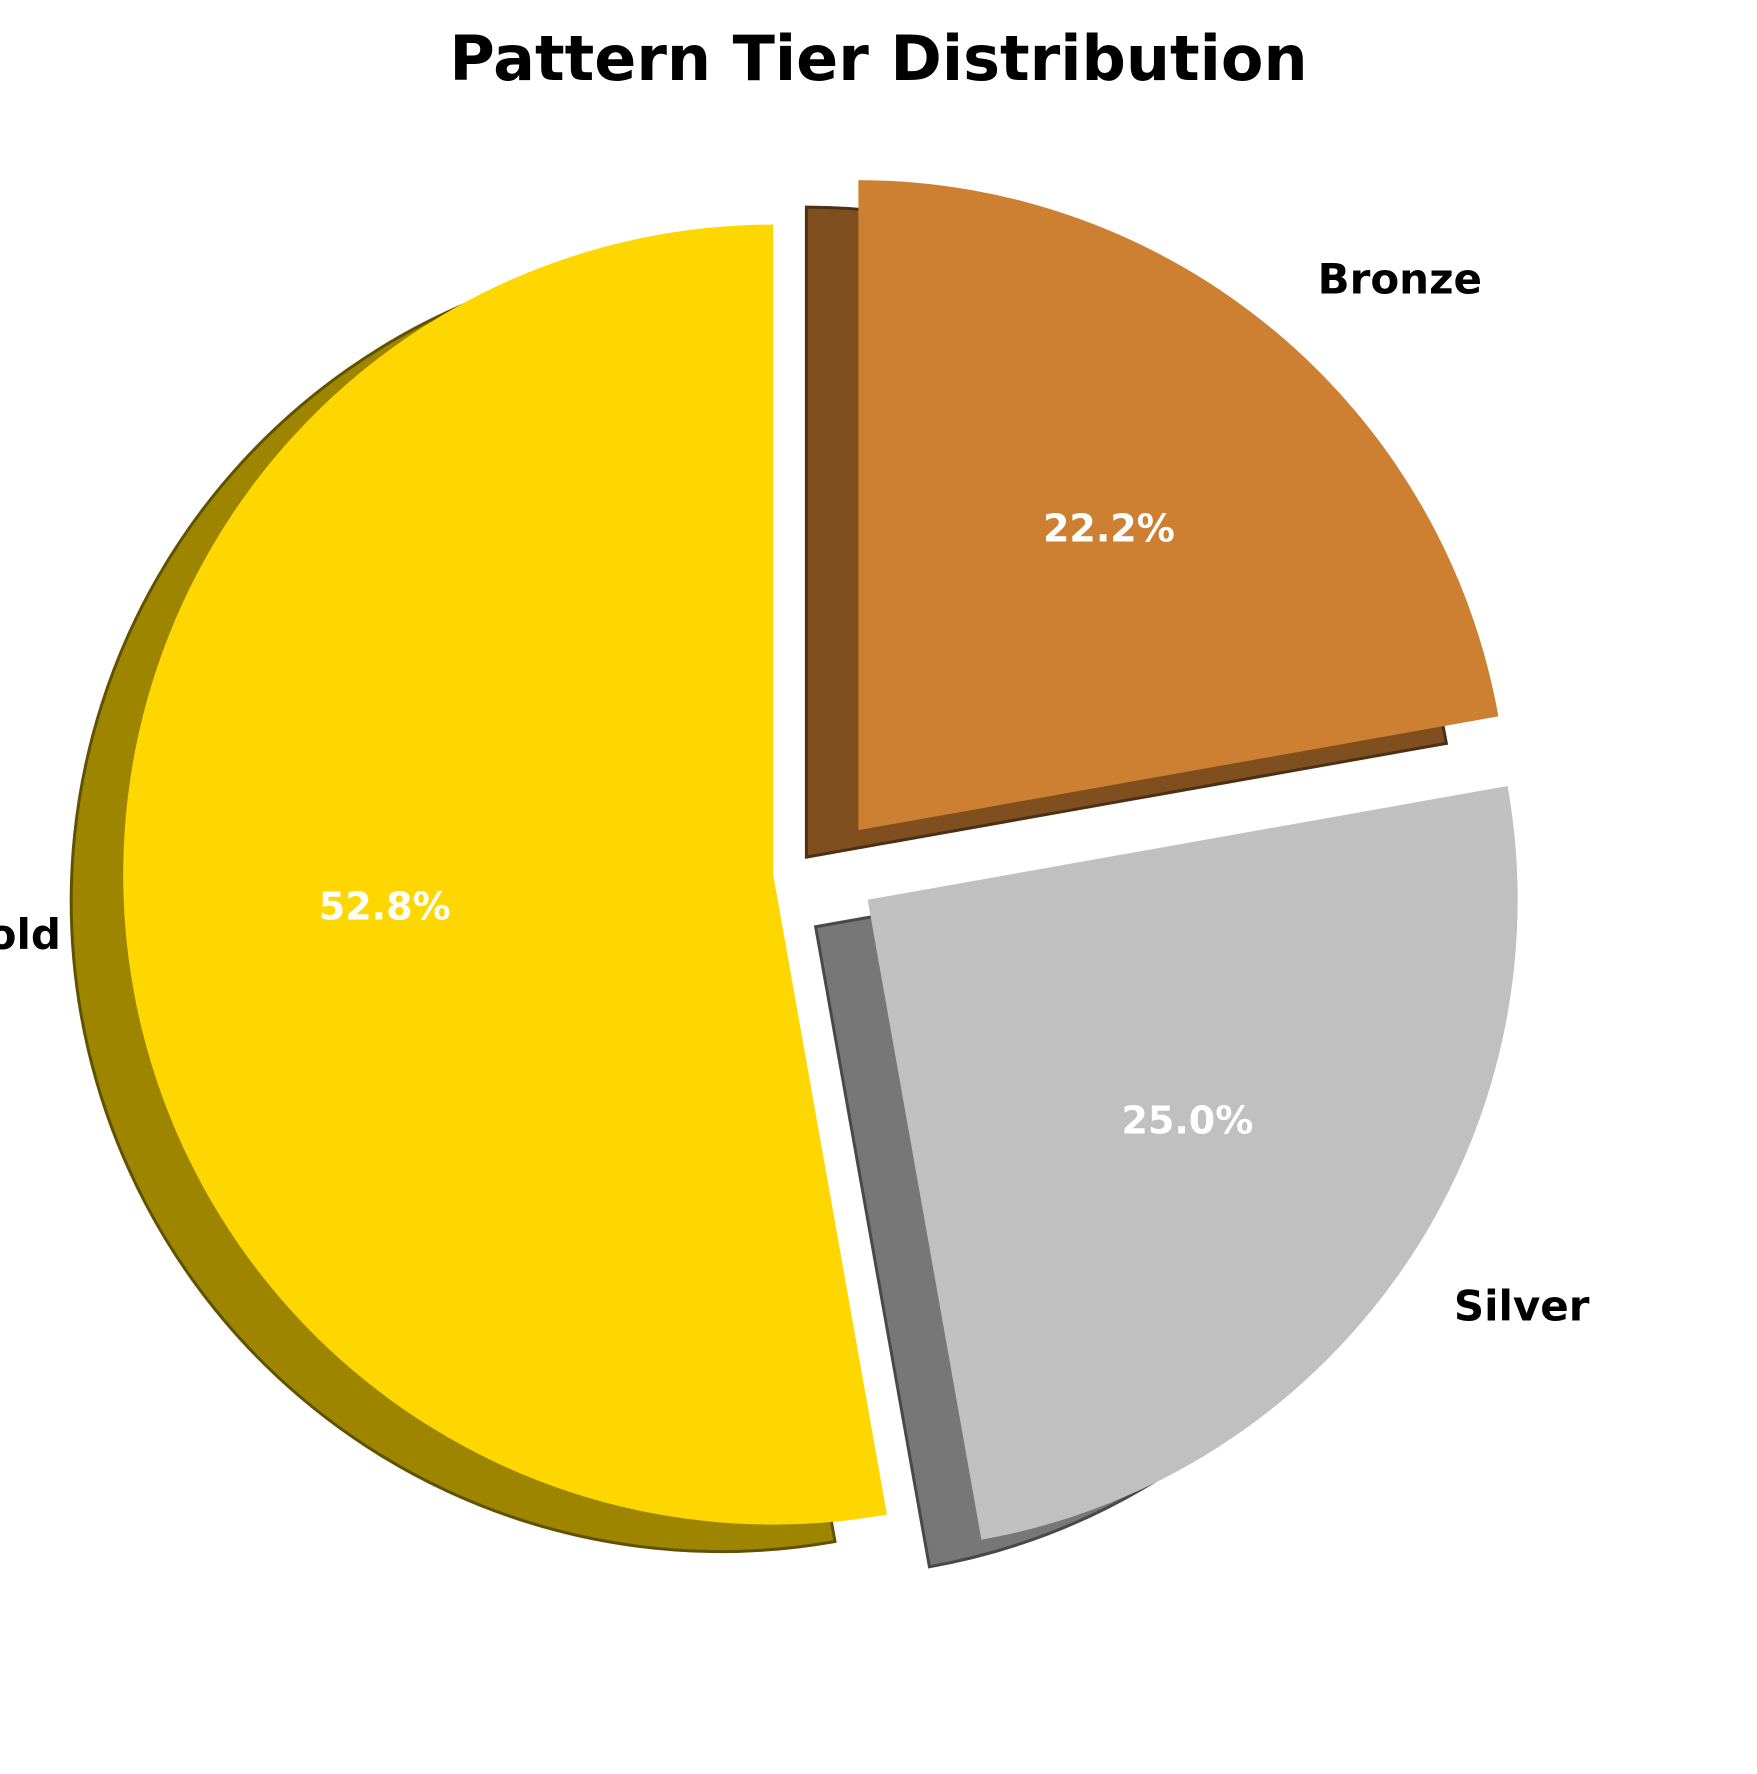 The image size is (1757, 1774). What do you see at coordinates (1187, 1121) in the screenshot?
I see `pct-label-silver: 25.0%` at bounding box center [1187, 1121].